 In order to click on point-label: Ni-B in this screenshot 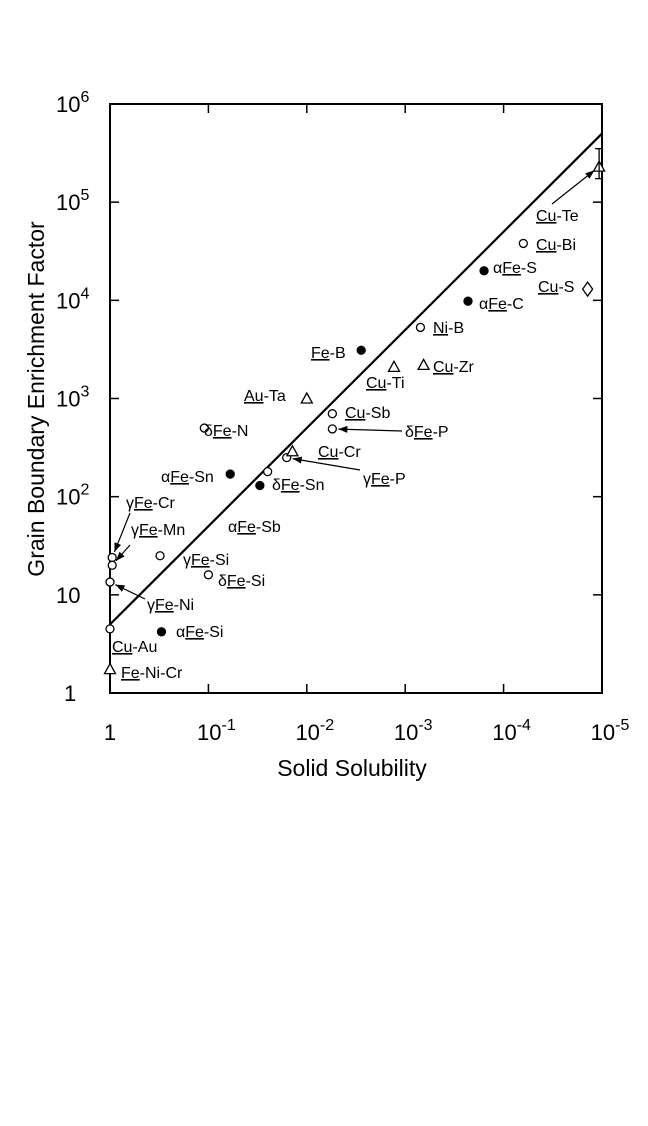, I will do `click(448, 328)`.